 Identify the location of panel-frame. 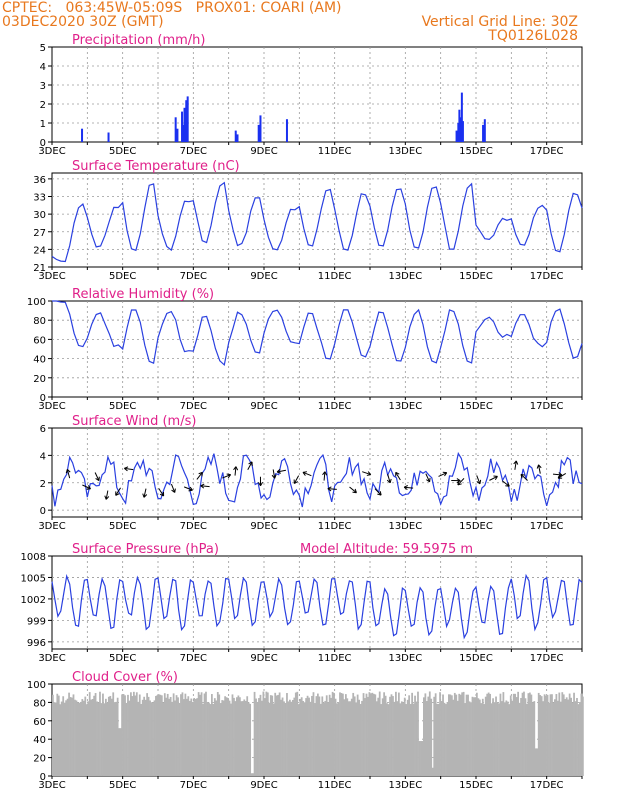
(317, 602).